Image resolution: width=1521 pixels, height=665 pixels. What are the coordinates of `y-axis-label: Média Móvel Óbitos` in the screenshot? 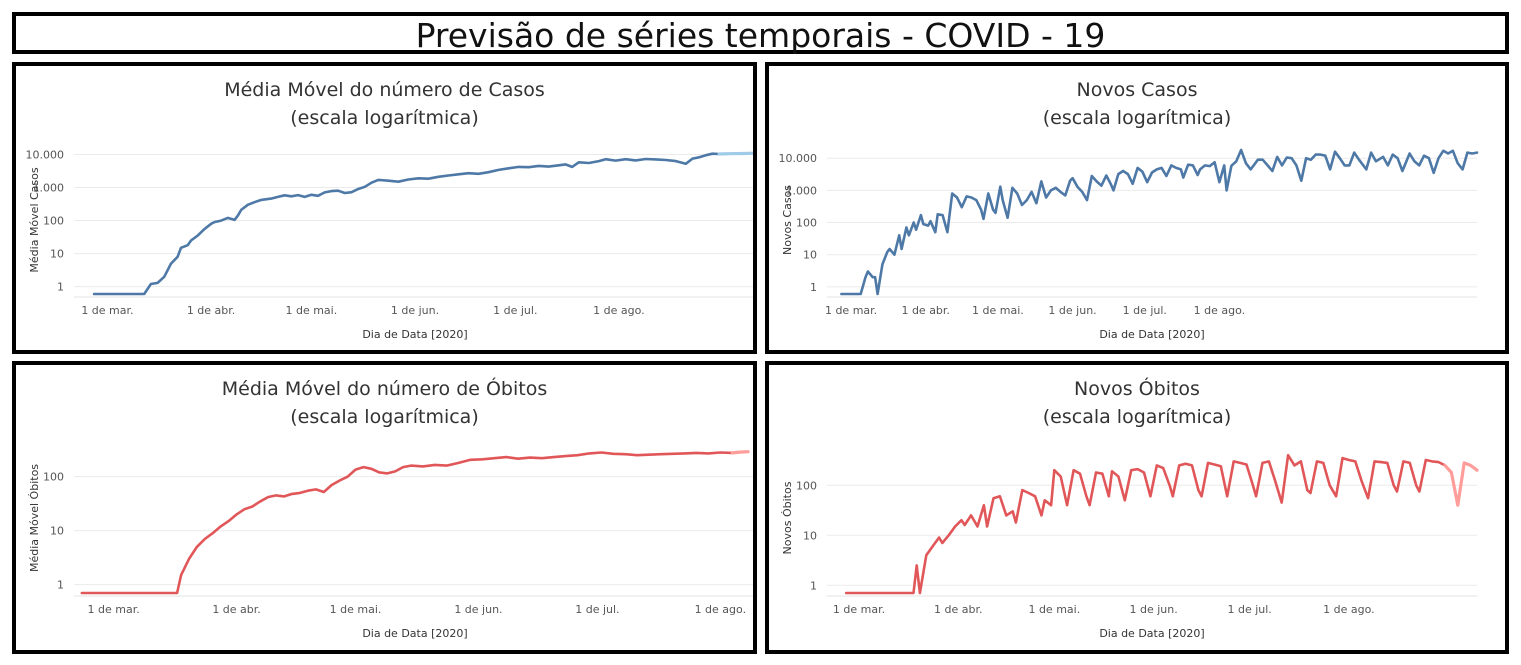 It's located at (34, 518).